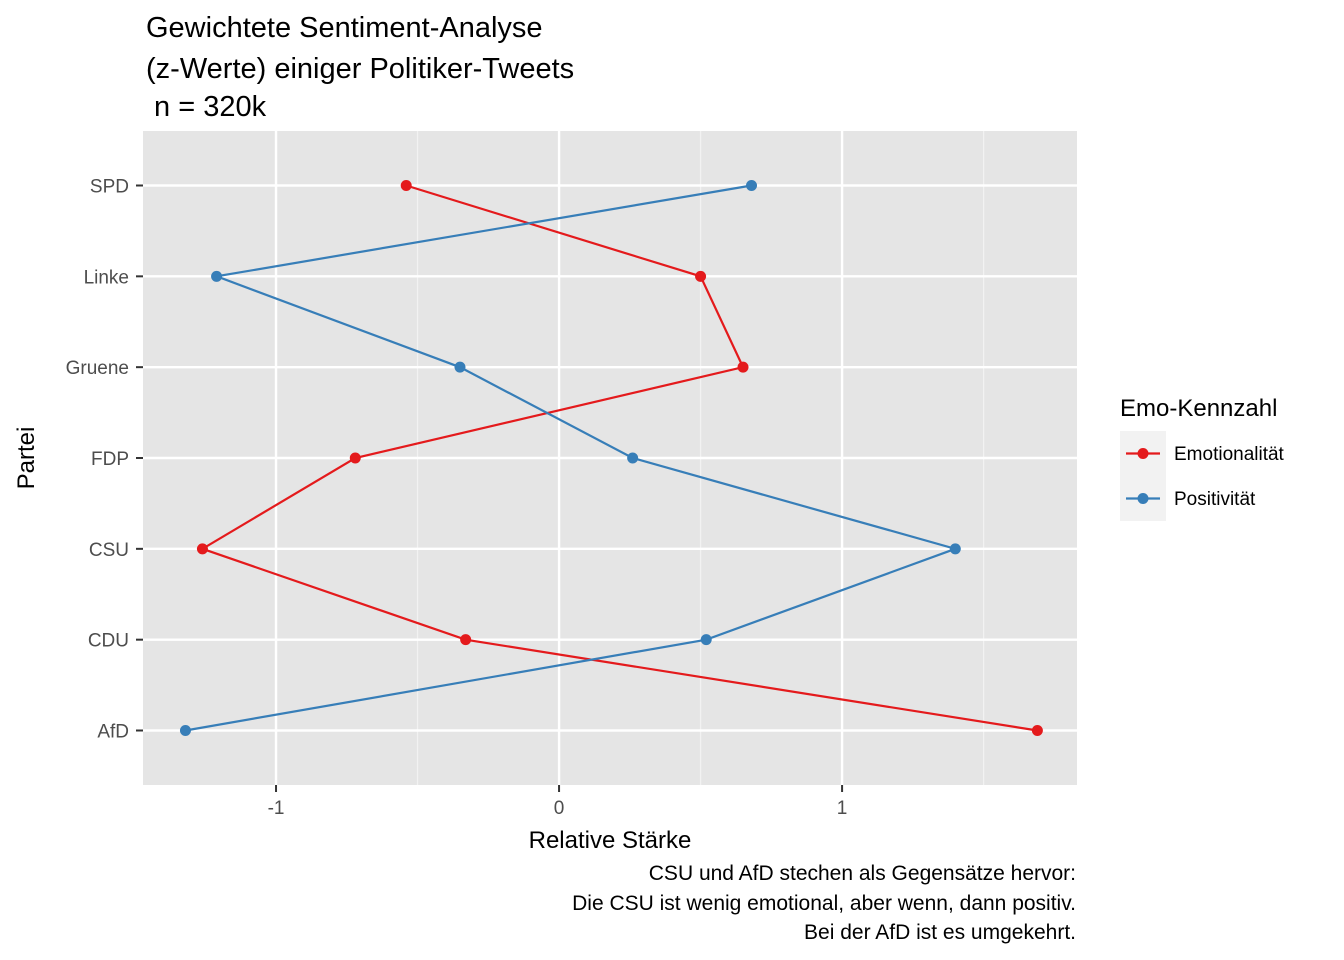  What do you see at coordinates (940, 932) in the screenshot?
I see `caption-line-3: Bei der AfD ist es umgekehrt.` at bounding box center [940, 932].